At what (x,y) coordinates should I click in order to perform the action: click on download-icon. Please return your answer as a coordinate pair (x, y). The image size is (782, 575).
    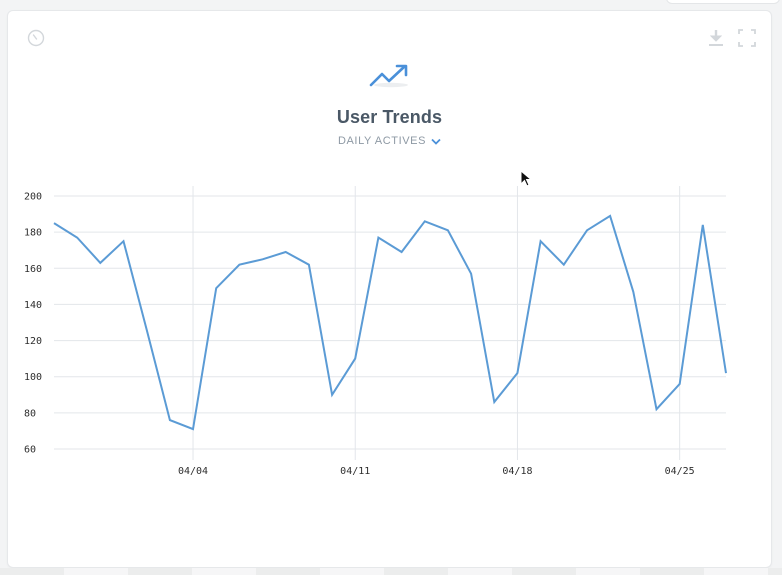
    Looking at the image, I should click on (716, 38).